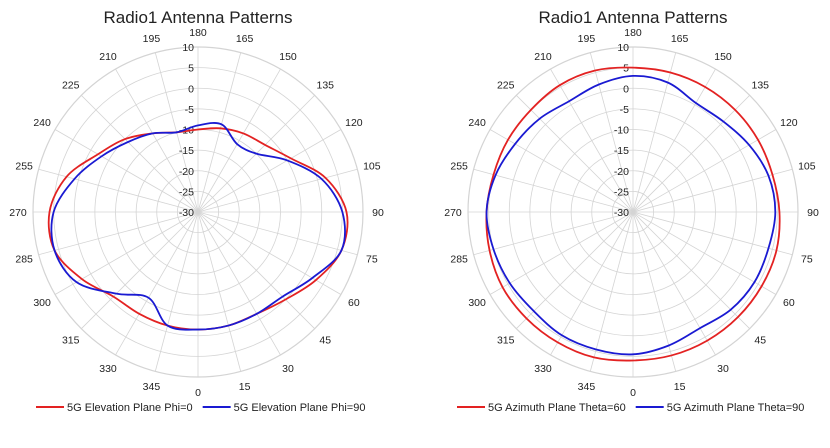 The width and height of the screenshot is (830, 448). What do you see at coordinates (557, 408) in the screenshot?
I see `legend-label-1: 5G Azimuth Plane Theta=60` at bounding box center [557, 408].